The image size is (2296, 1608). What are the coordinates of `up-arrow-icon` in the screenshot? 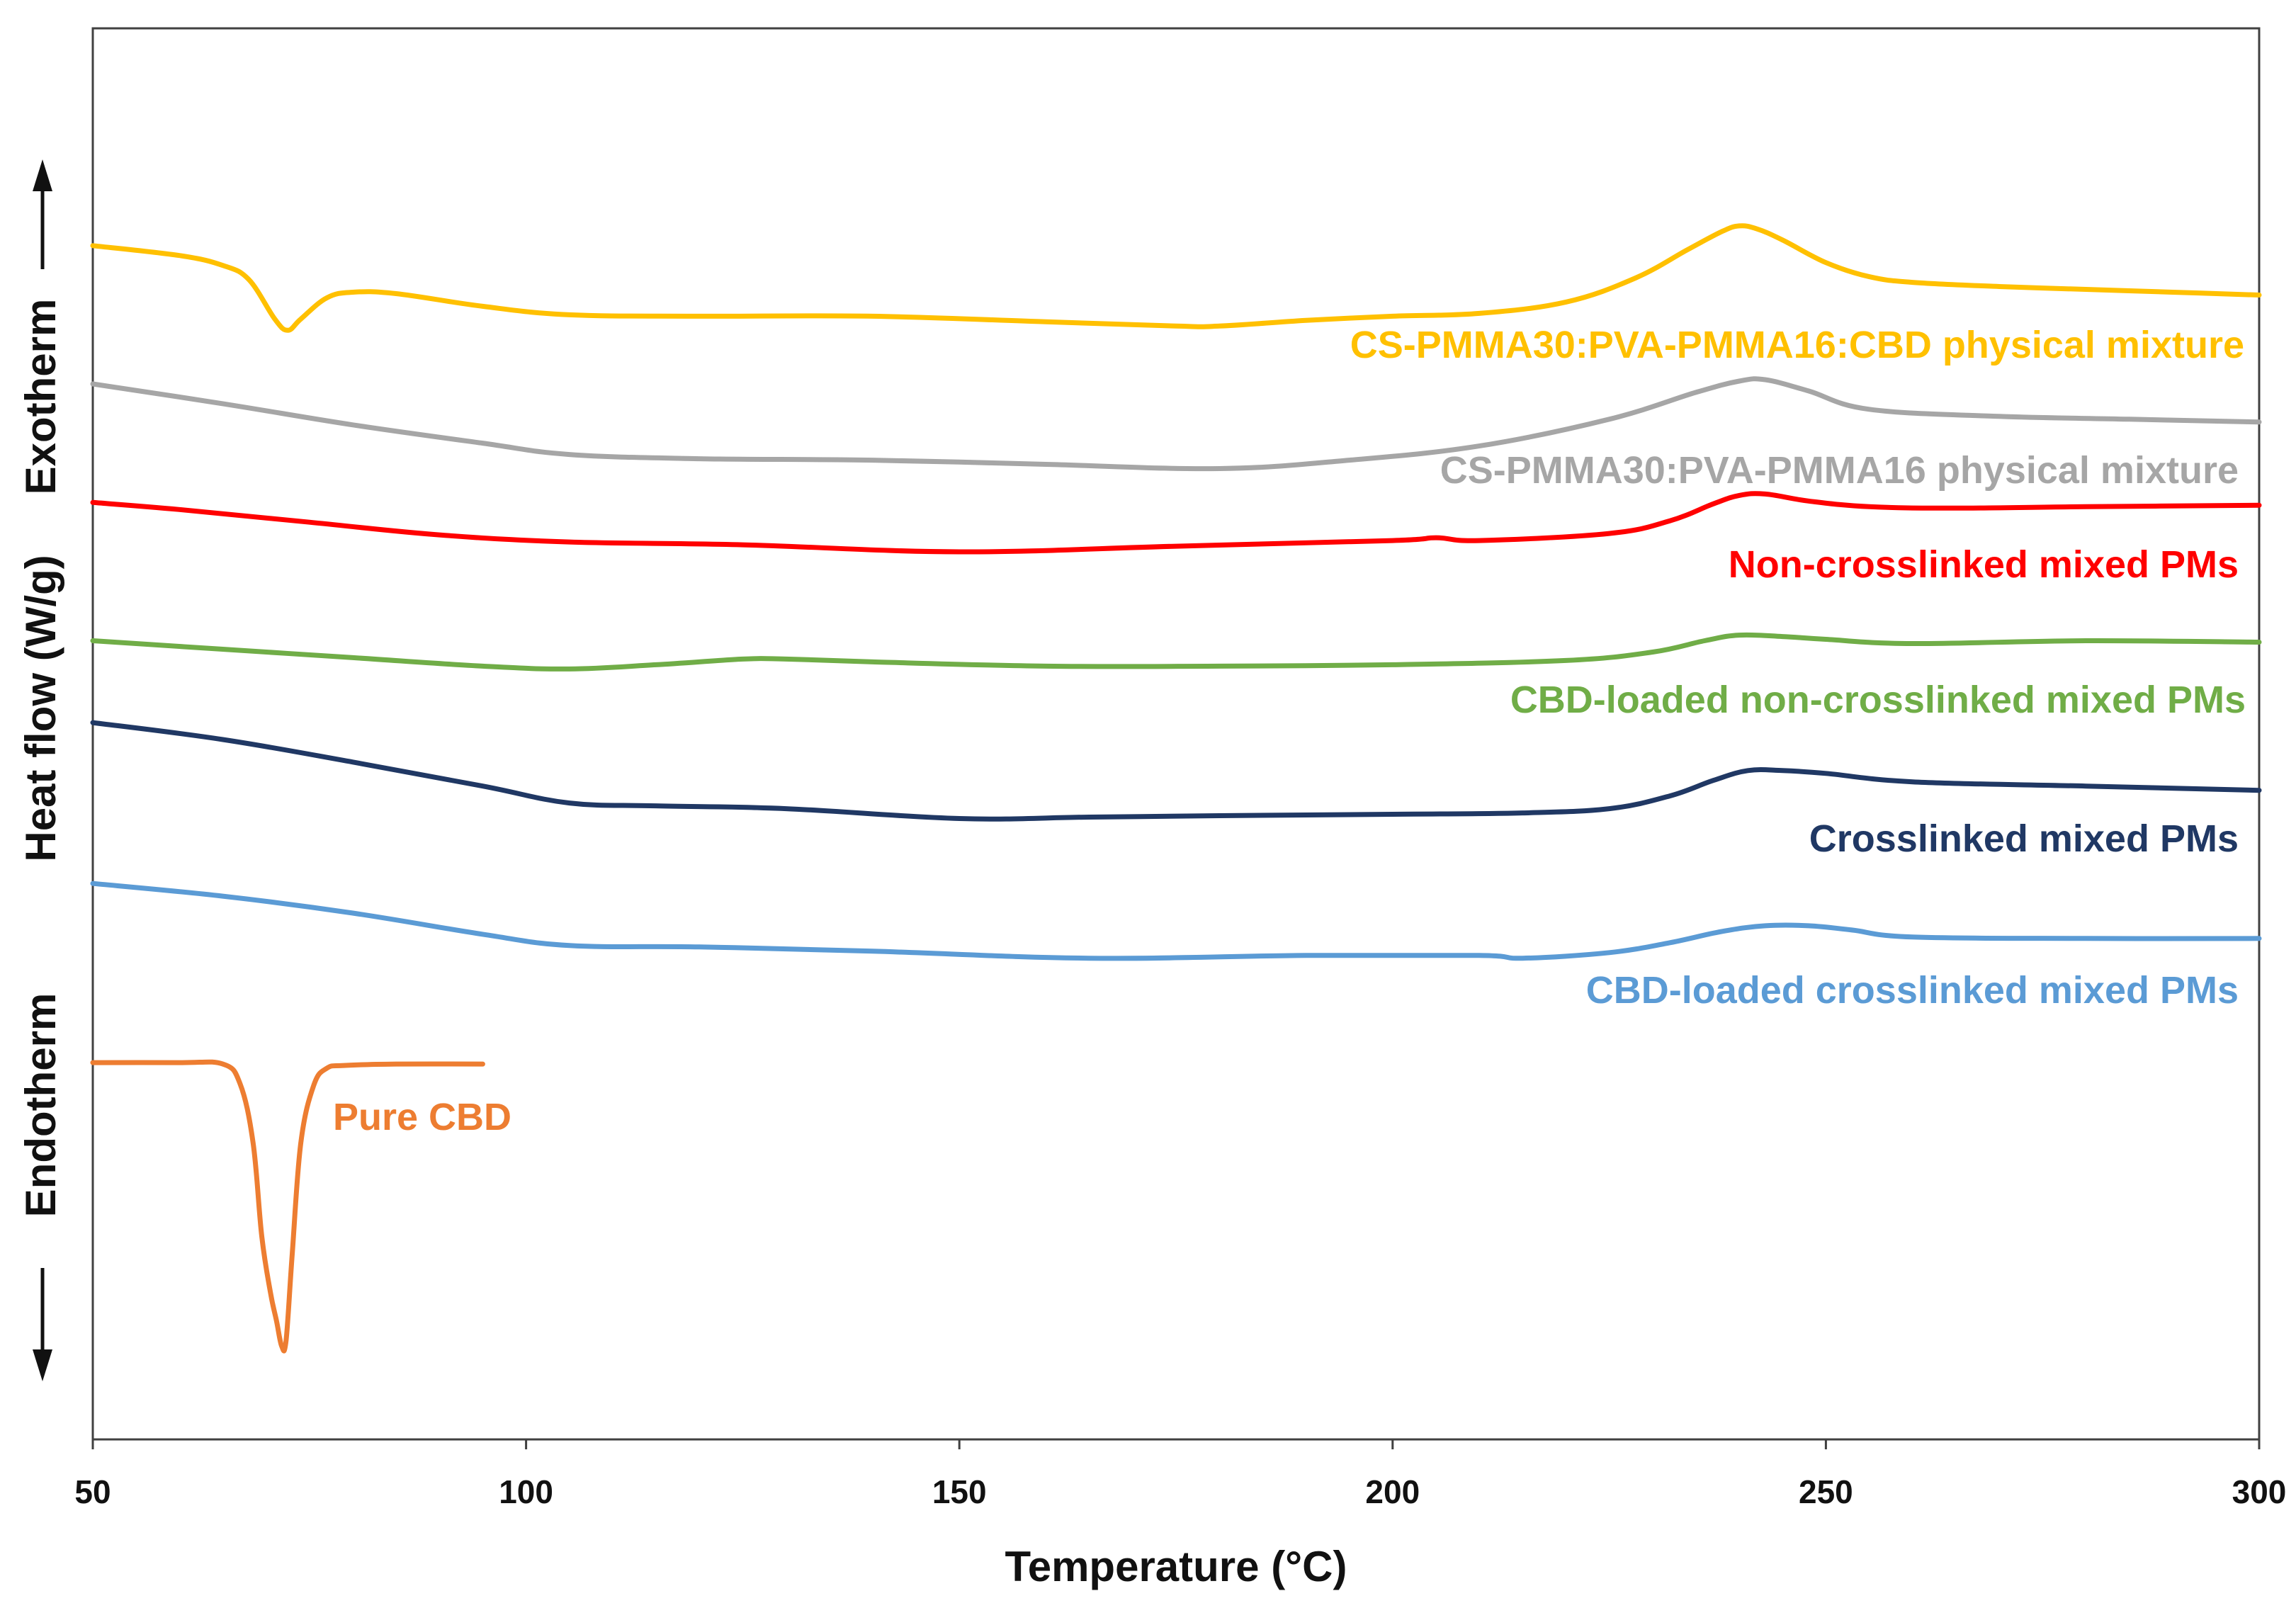 It's located at (42, 175).